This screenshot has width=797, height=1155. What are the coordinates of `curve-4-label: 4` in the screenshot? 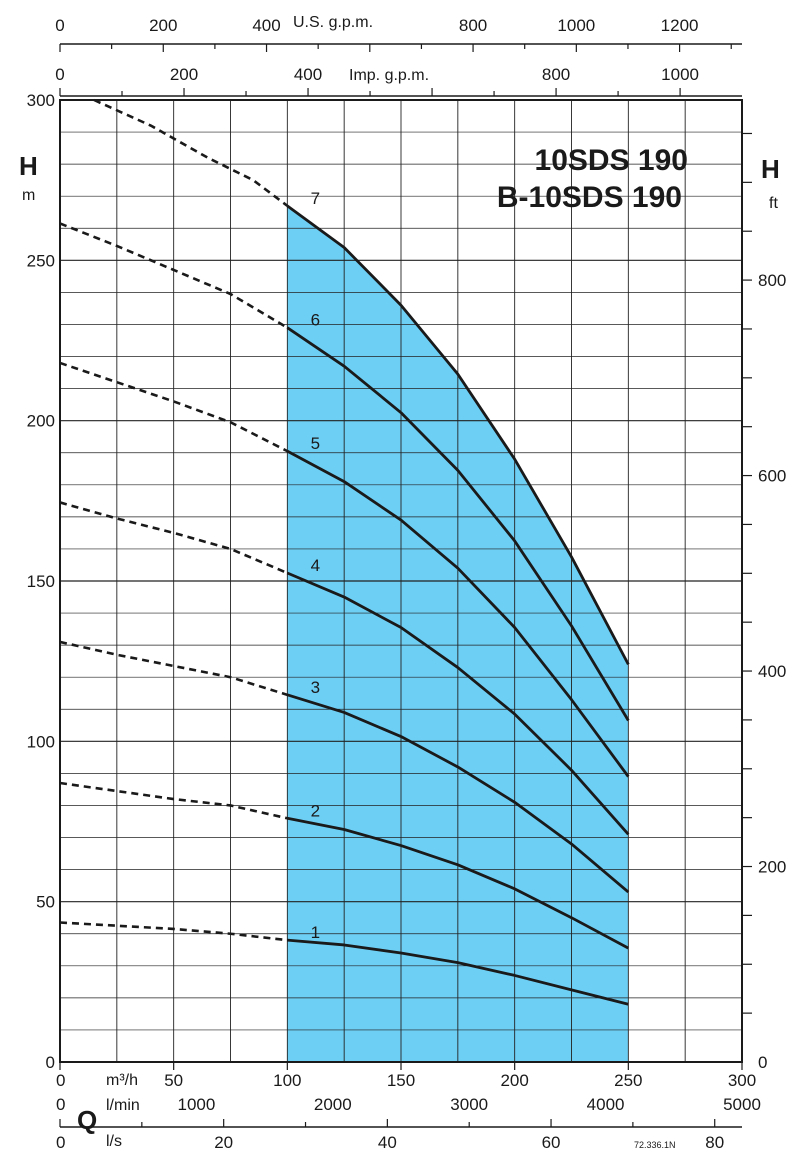 It's located at (315, 565).